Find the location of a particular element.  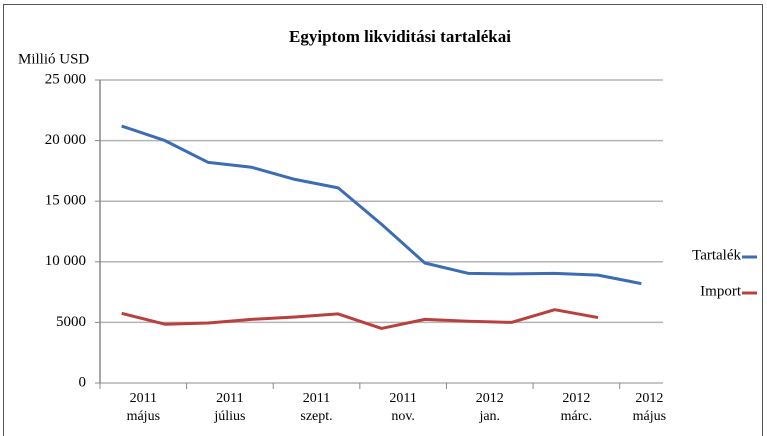

legend-label: Tartalék is located at coordinates (716, 255).